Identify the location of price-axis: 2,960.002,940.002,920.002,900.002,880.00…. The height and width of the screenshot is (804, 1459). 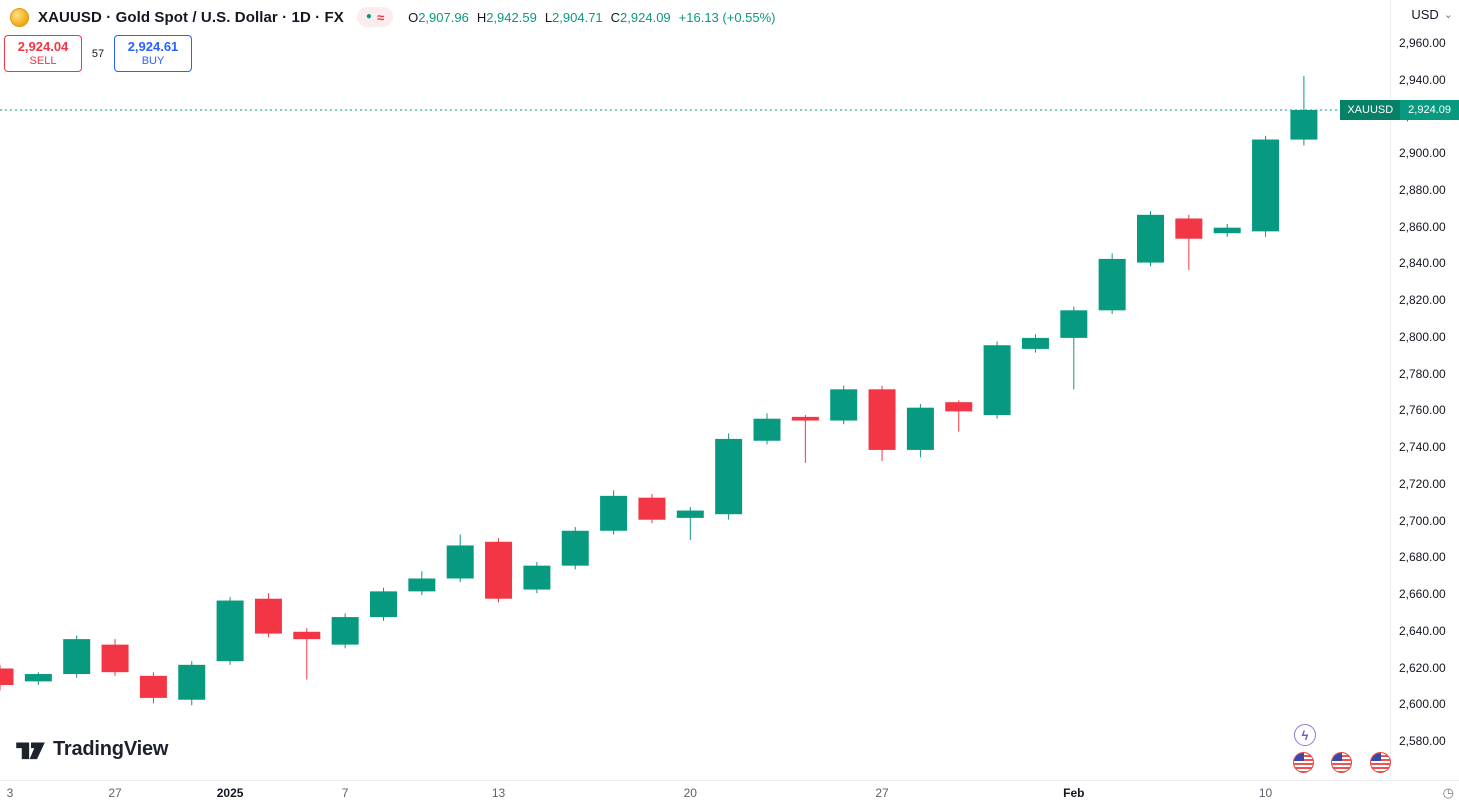
(1424, 390).